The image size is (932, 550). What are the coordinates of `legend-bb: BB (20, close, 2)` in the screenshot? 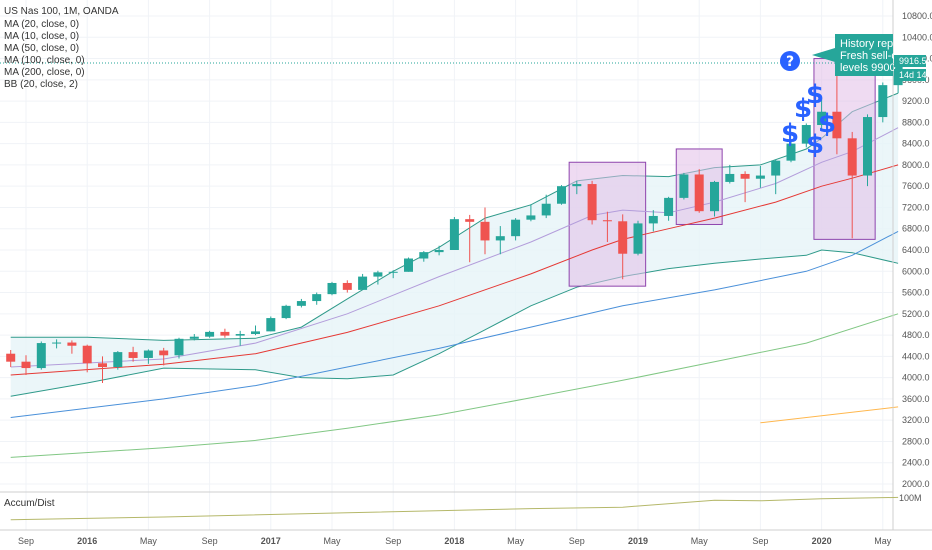 It's located at (41, 84).